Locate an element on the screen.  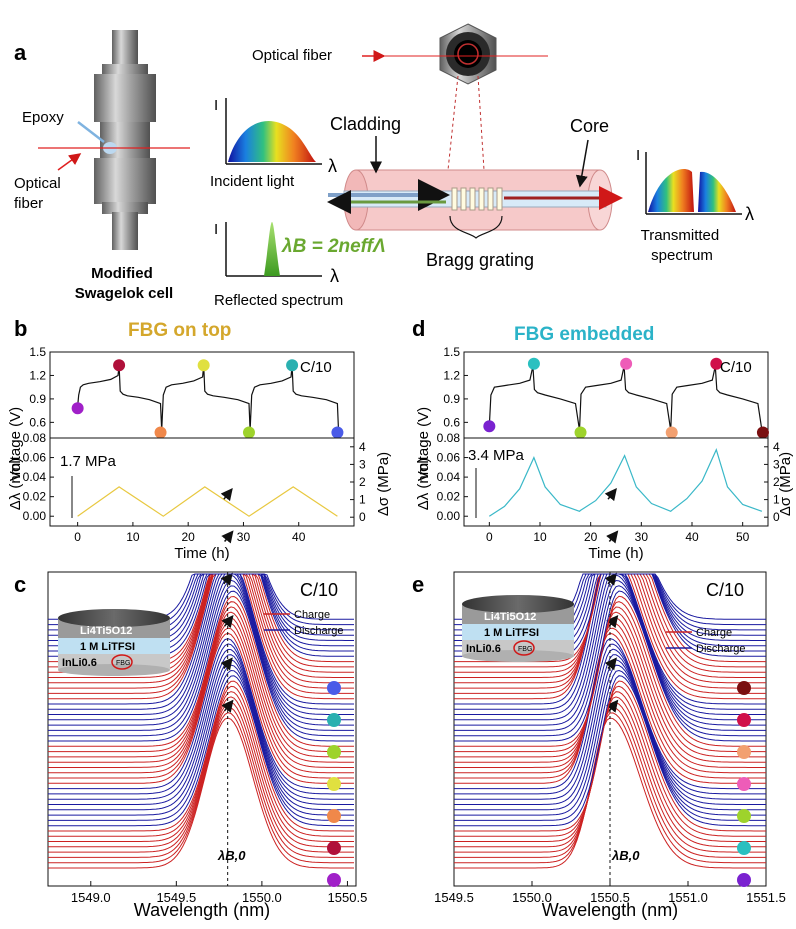
panel-d-shift-plot: 0.00 0.02 0.04 0.06 0.08 0 10 20 30 40 50 0 1 2 3 4 is located at coordinates (608, 487).